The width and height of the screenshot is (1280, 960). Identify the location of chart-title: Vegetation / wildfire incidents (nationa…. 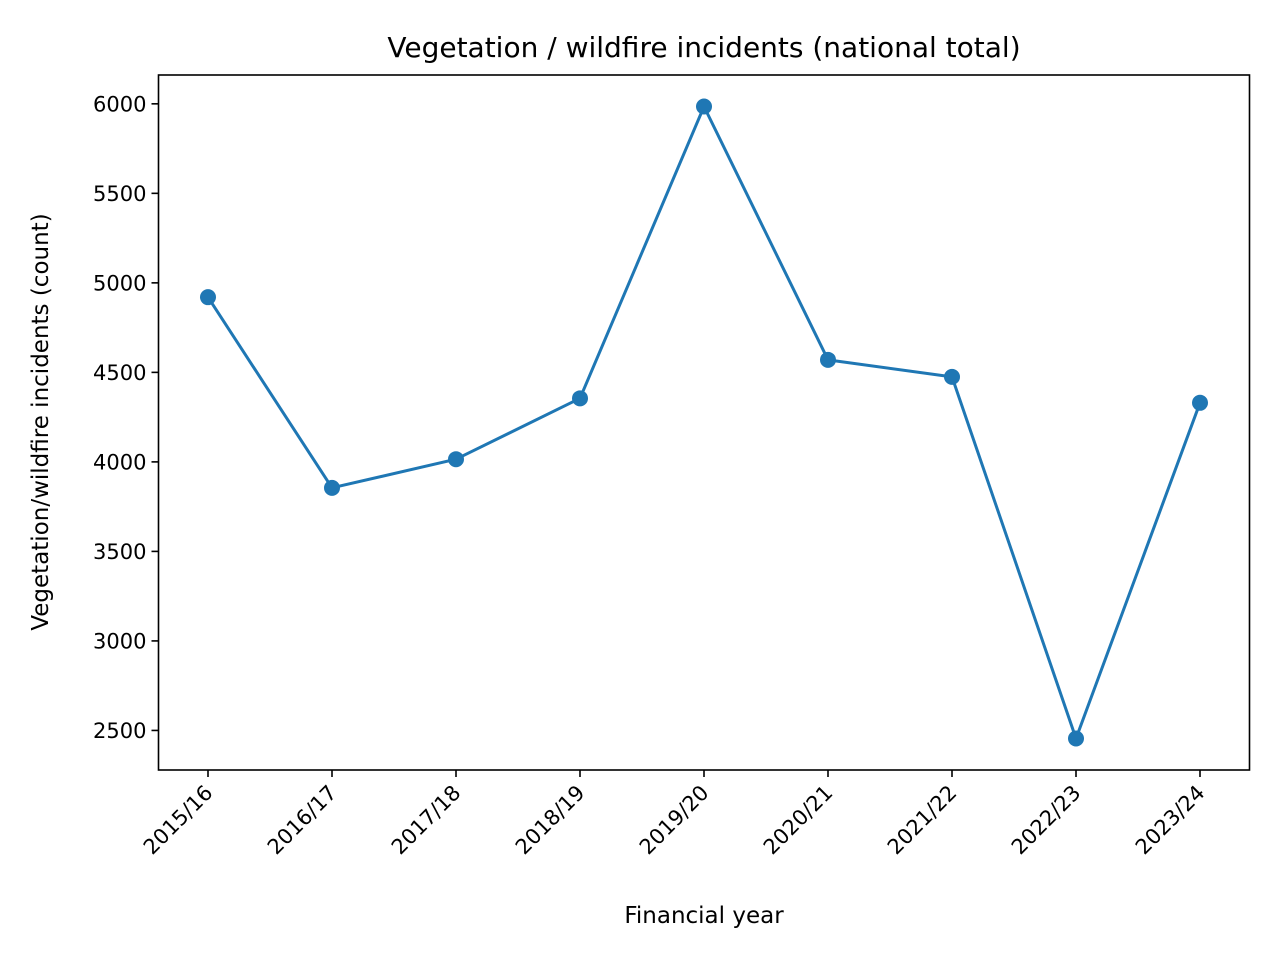
(703, 47).